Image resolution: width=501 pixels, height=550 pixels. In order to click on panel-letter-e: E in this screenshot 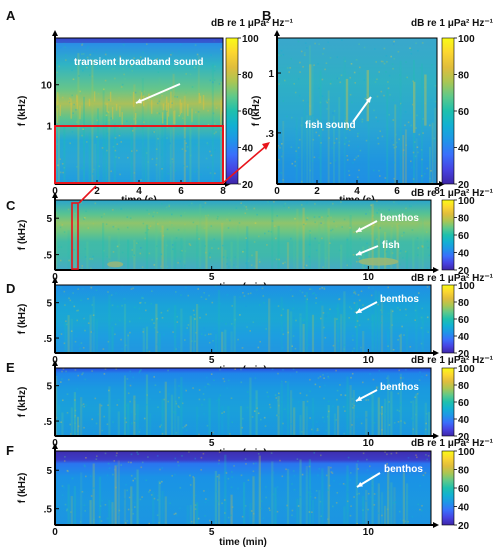, I will do `click(10, 367)`.